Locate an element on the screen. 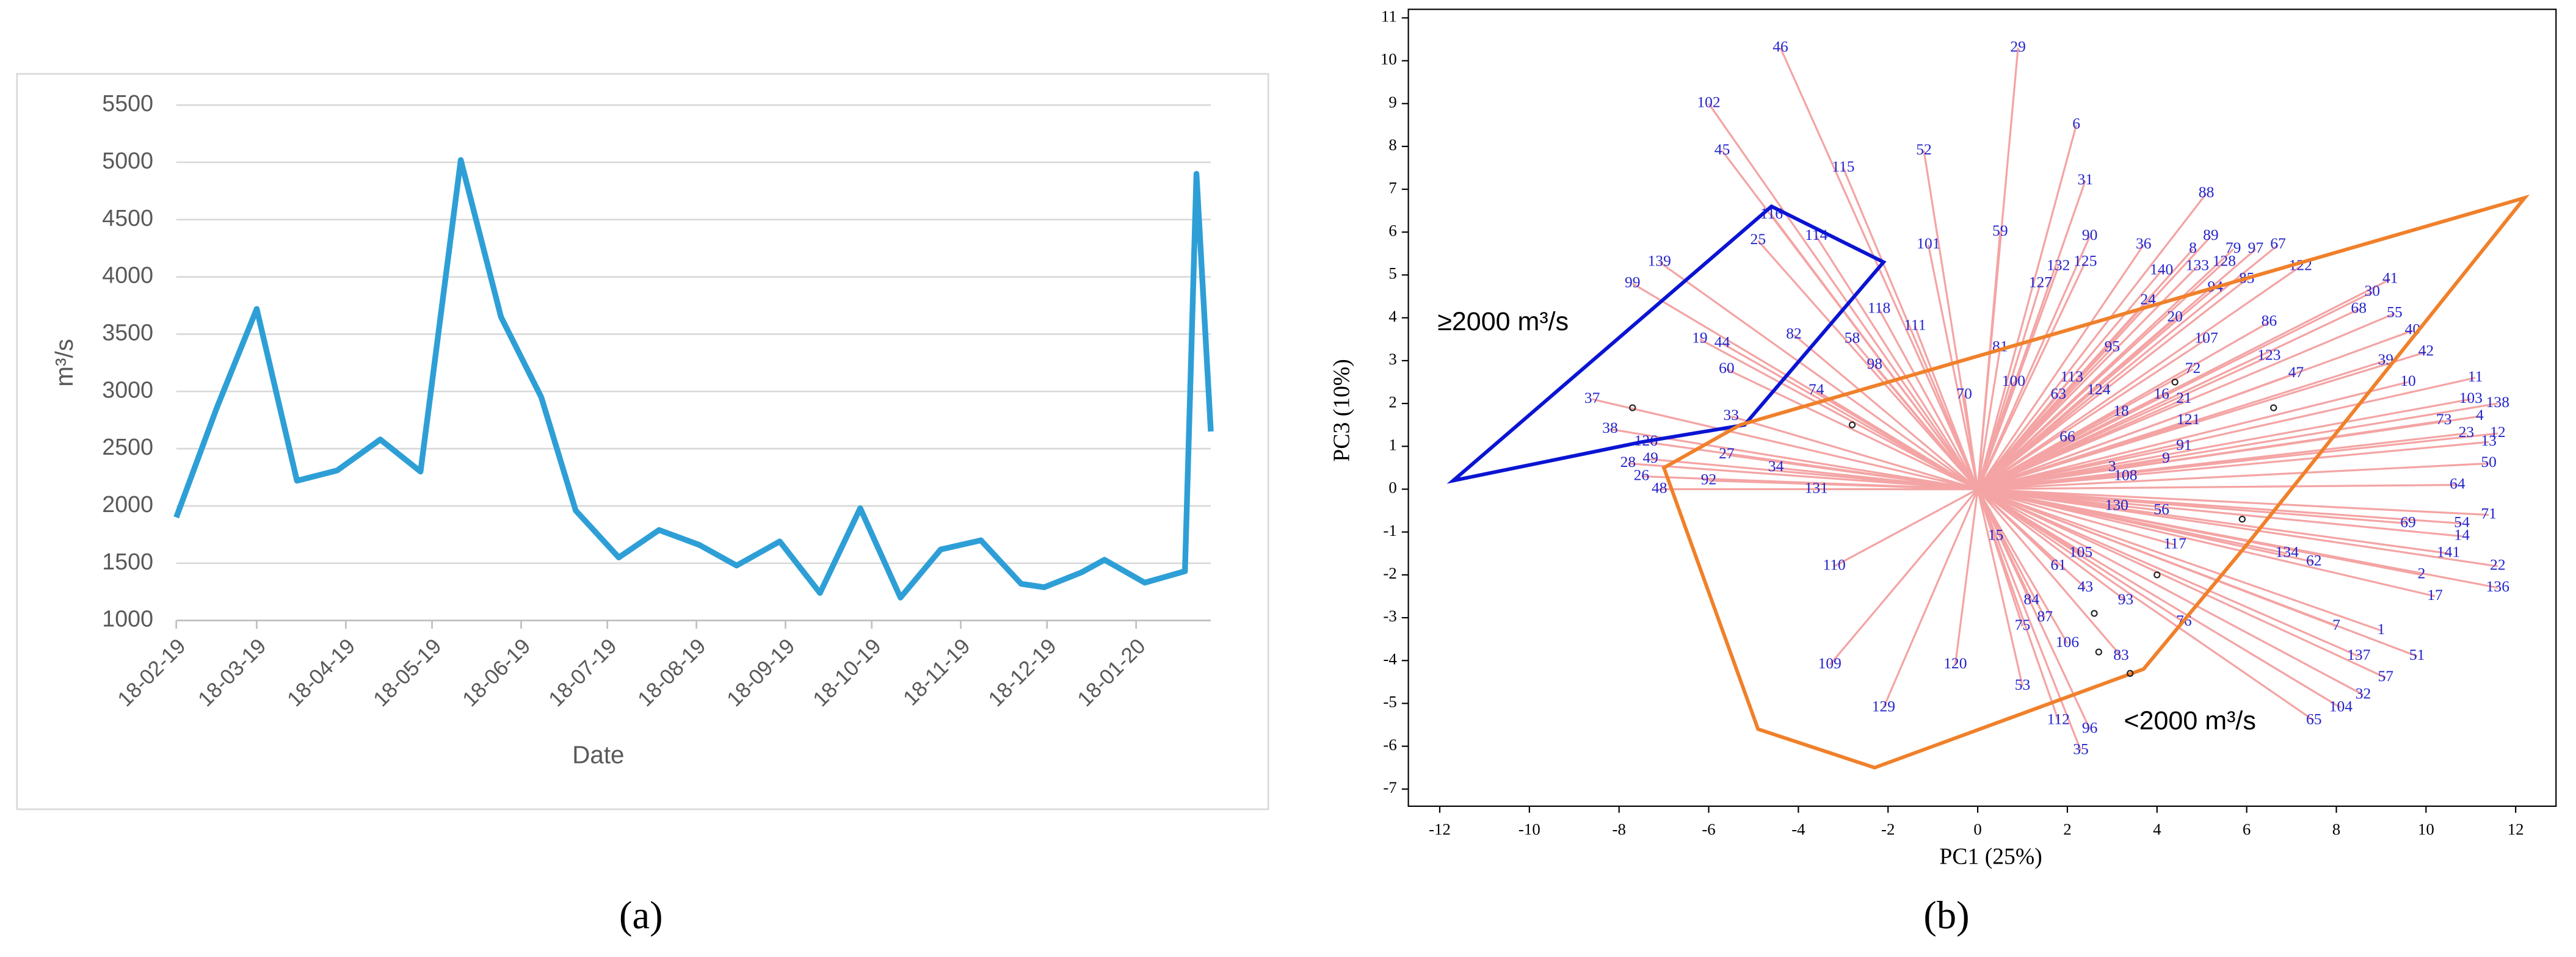 The width and height of the screenshot is (2576, 957). y-tick-label: 9 is located at coordinates (1392, 102).